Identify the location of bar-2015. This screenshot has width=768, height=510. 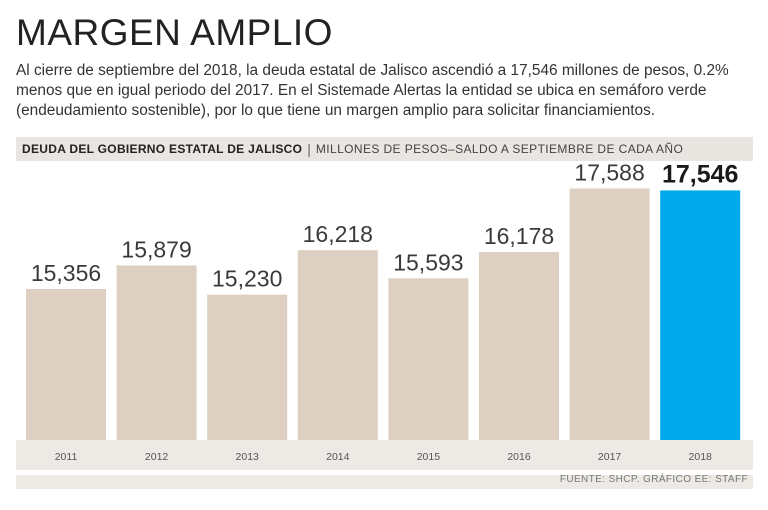
(428, 359).